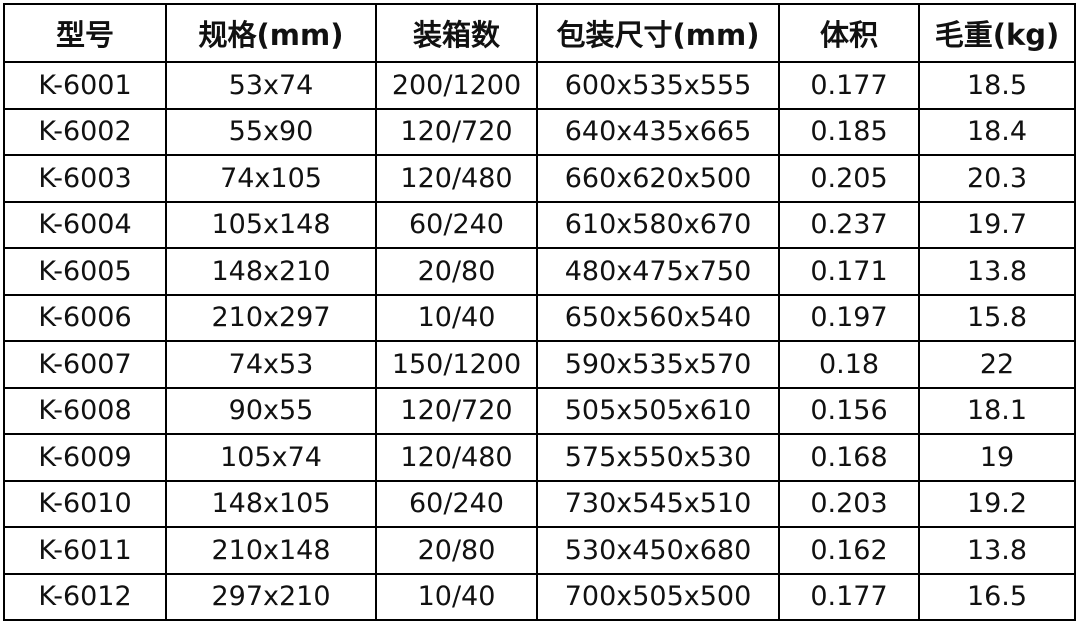 The width and height of the screenshot is (1078, 625). What do you see at coordinates (85, 317) in the screenshot?
I see `table-cell: K-6006` at bounding box center [85, 317].